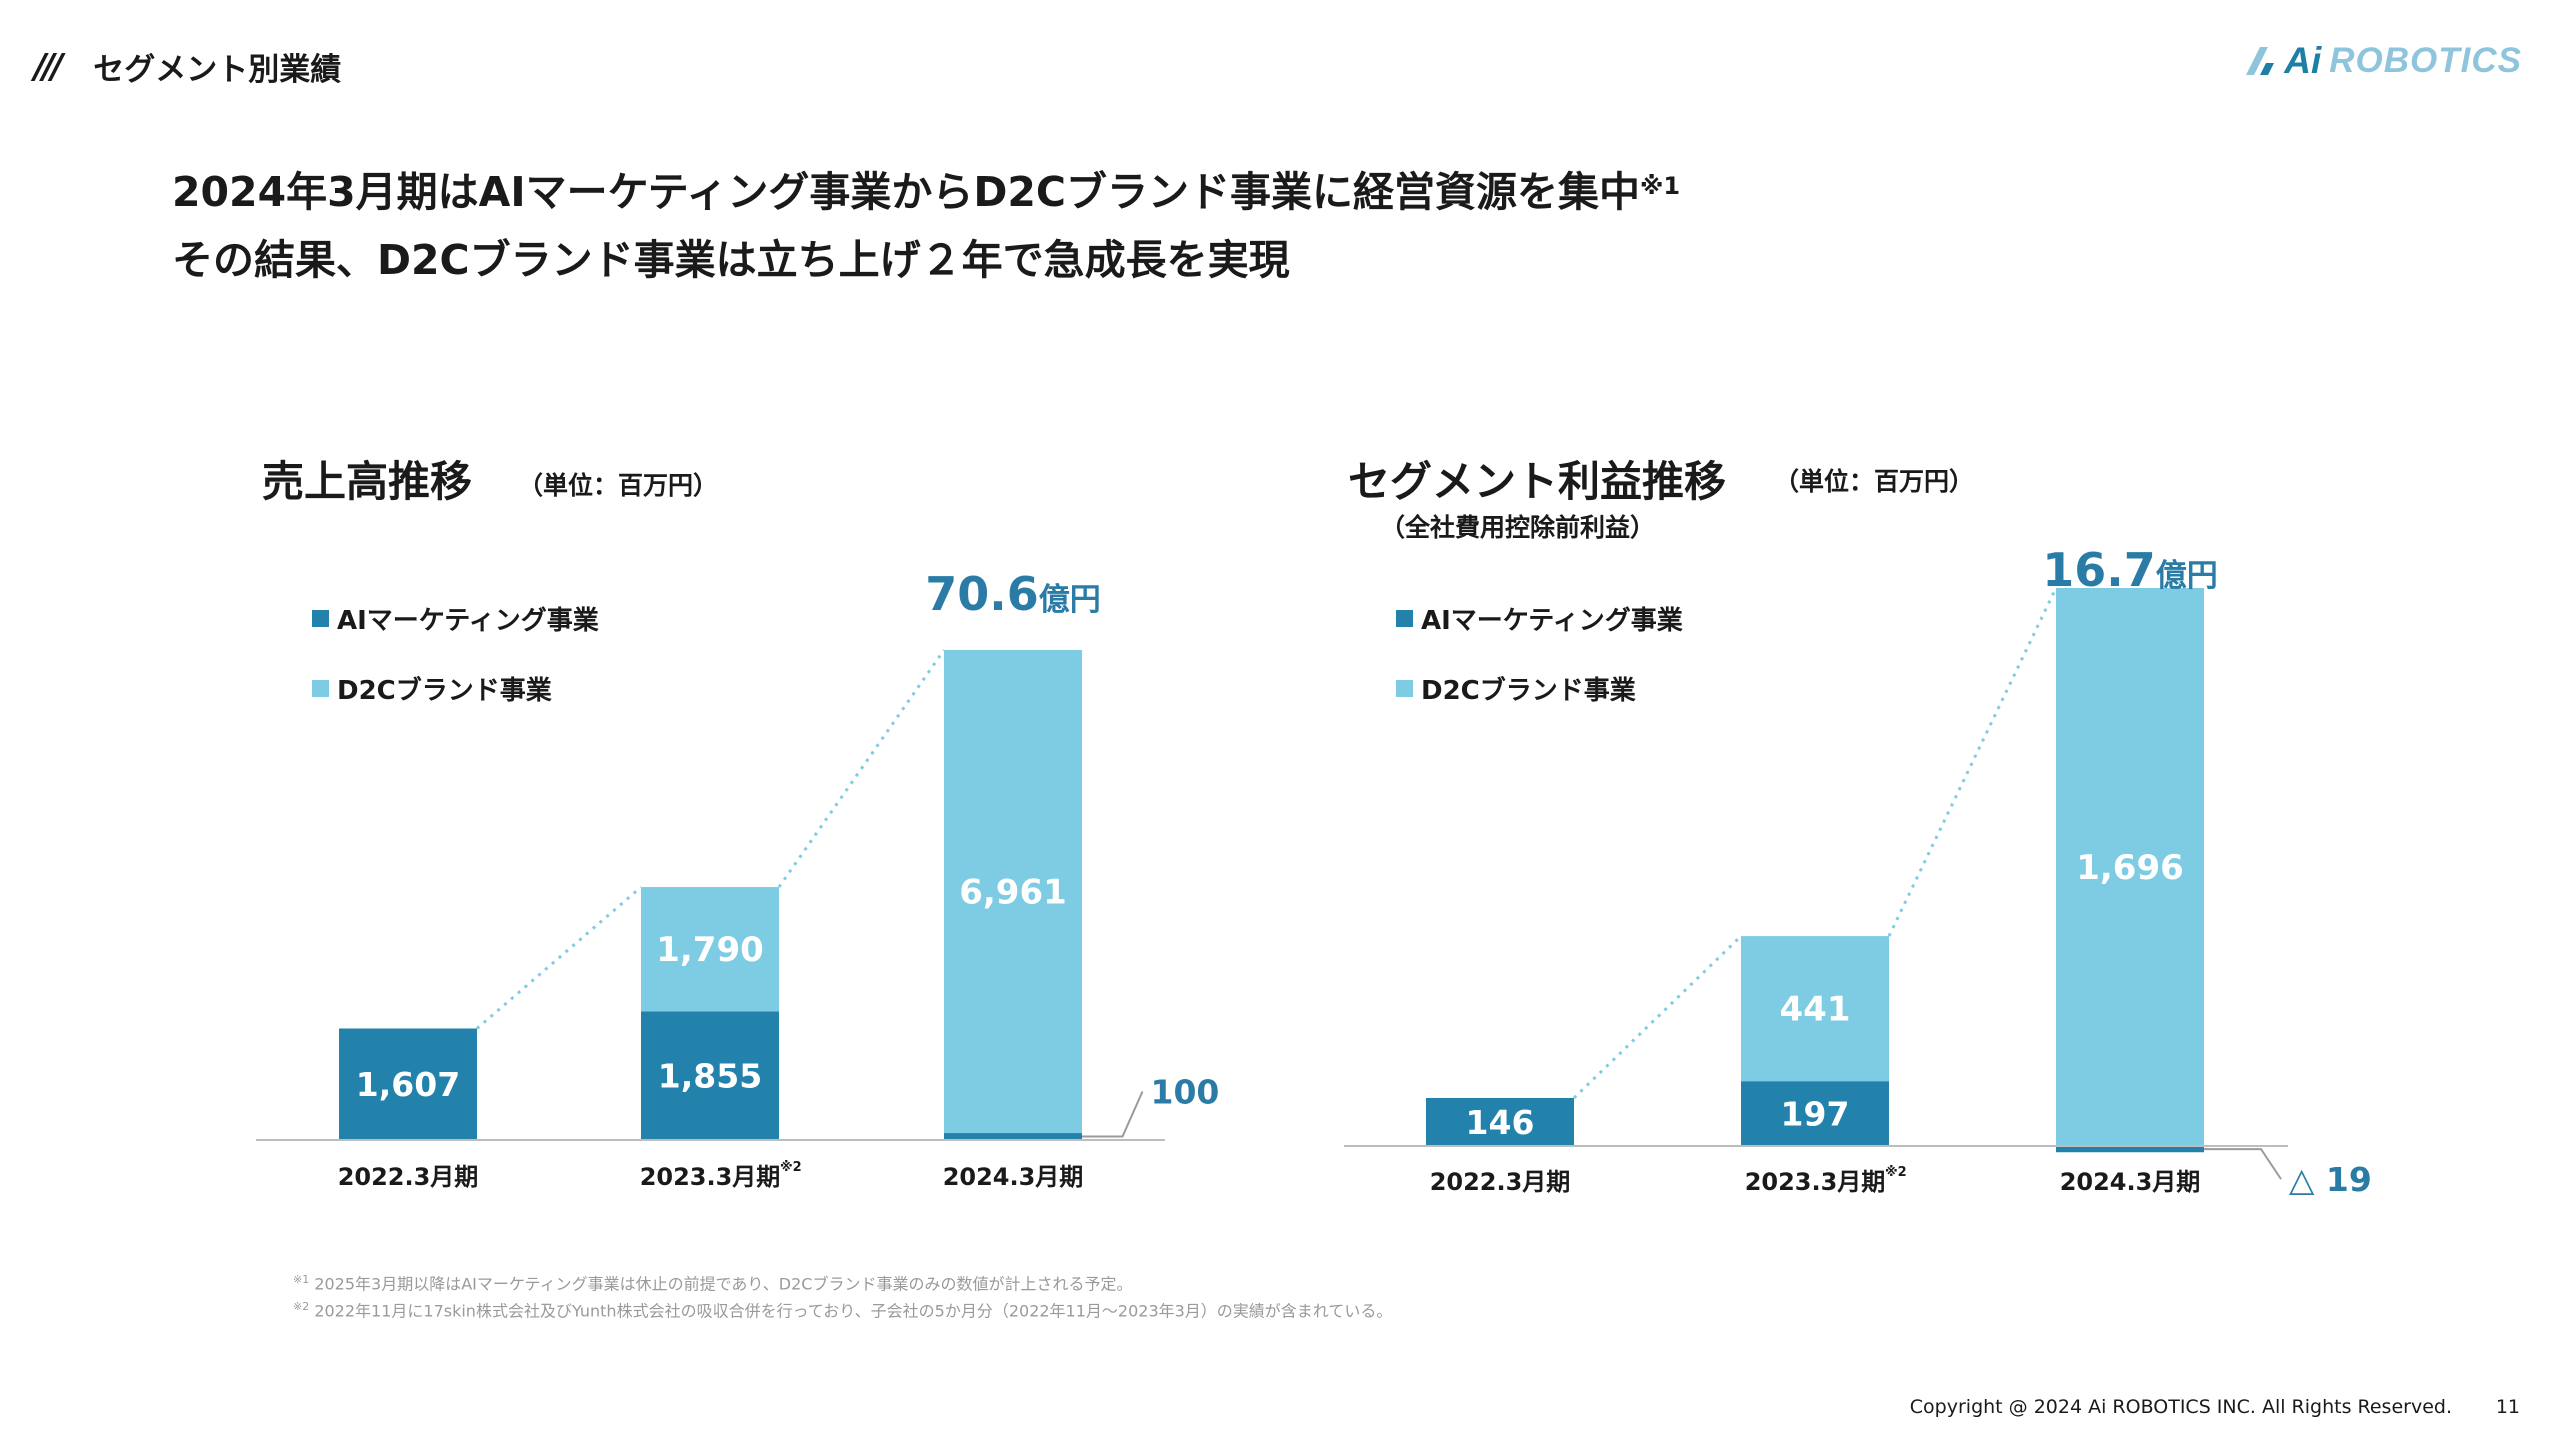 The width and height of the screenshot is (2560, 1440). I want to click on sales-legend-d2c: D2Cブランド事業, so click(432, 688).